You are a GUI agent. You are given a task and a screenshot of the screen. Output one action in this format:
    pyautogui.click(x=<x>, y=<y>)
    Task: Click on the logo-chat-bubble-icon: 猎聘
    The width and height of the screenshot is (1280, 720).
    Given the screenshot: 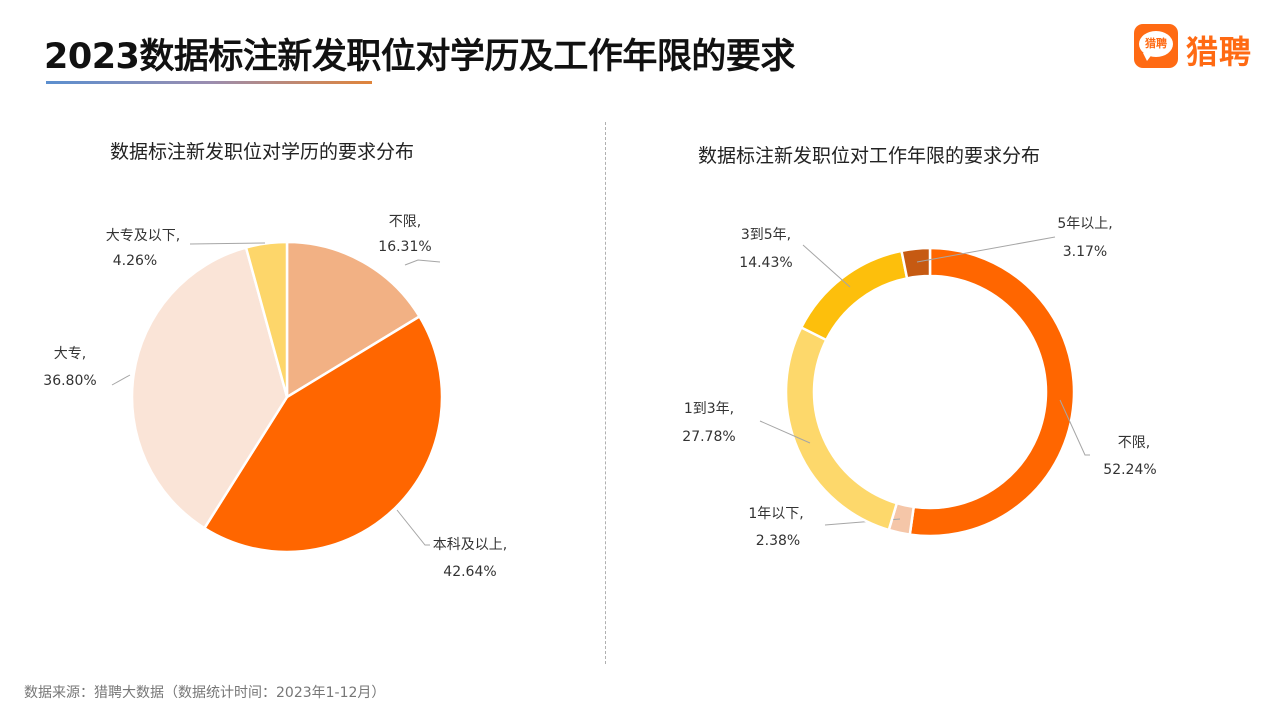 What is the action you would take?
    pyautogui.click(x=1156, y=46)
    